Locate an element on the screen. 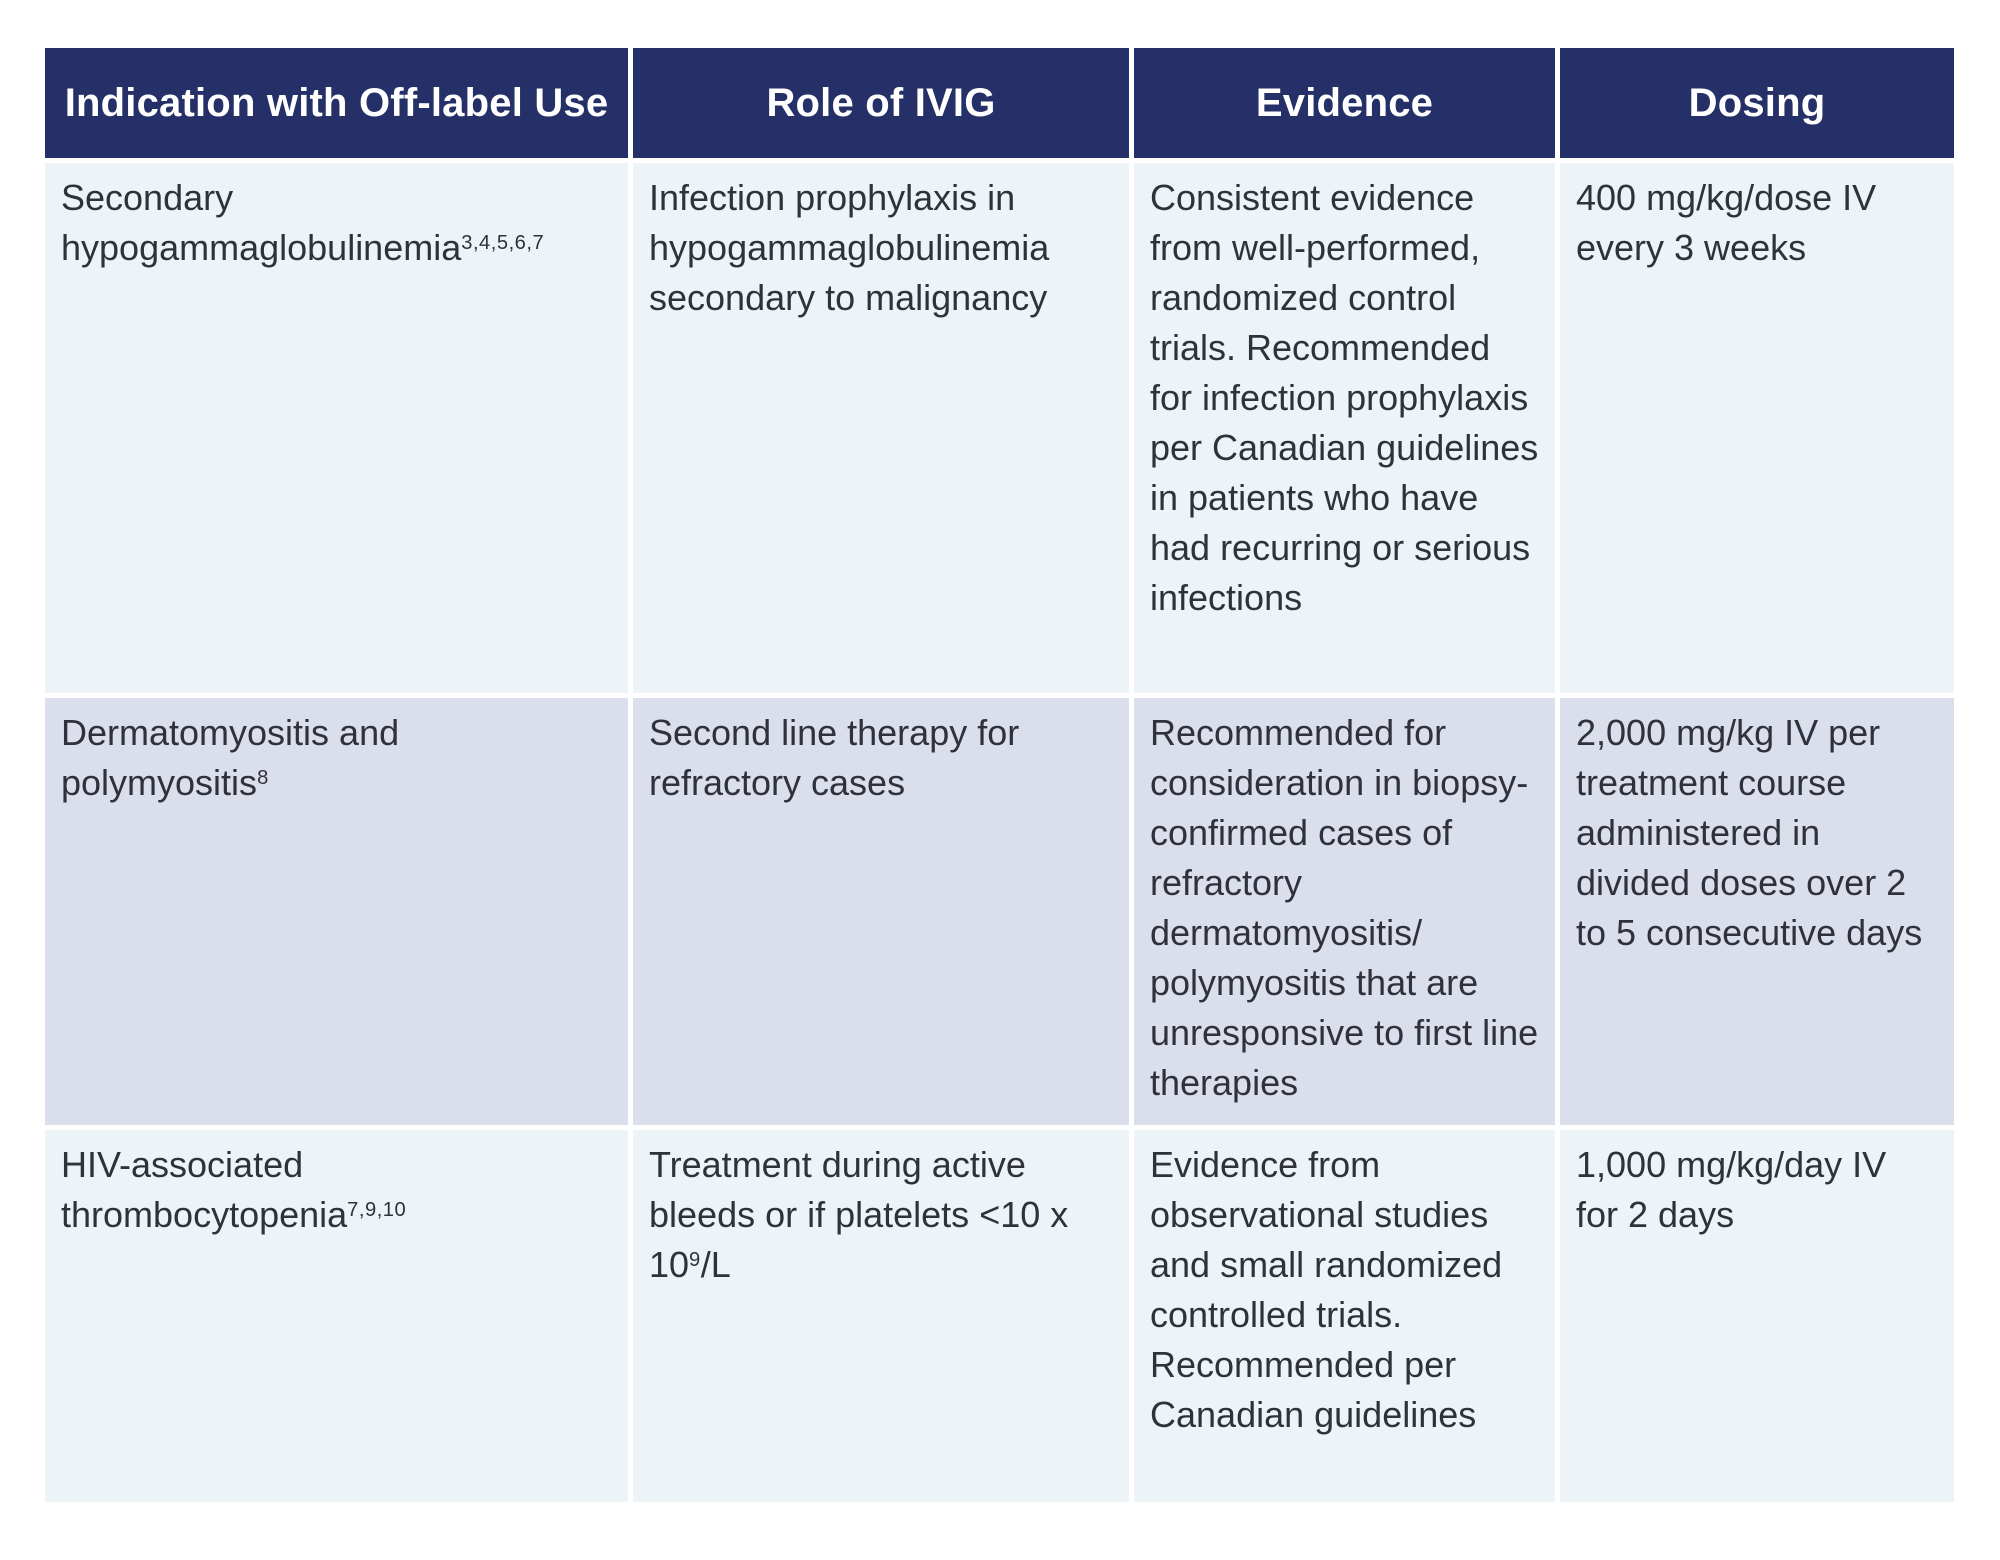 This screenshot has width=2000, height=1560. dosing-cell: 400 mg/kg/dose IV every 3 weeks is located at coordinates (1757, 428).